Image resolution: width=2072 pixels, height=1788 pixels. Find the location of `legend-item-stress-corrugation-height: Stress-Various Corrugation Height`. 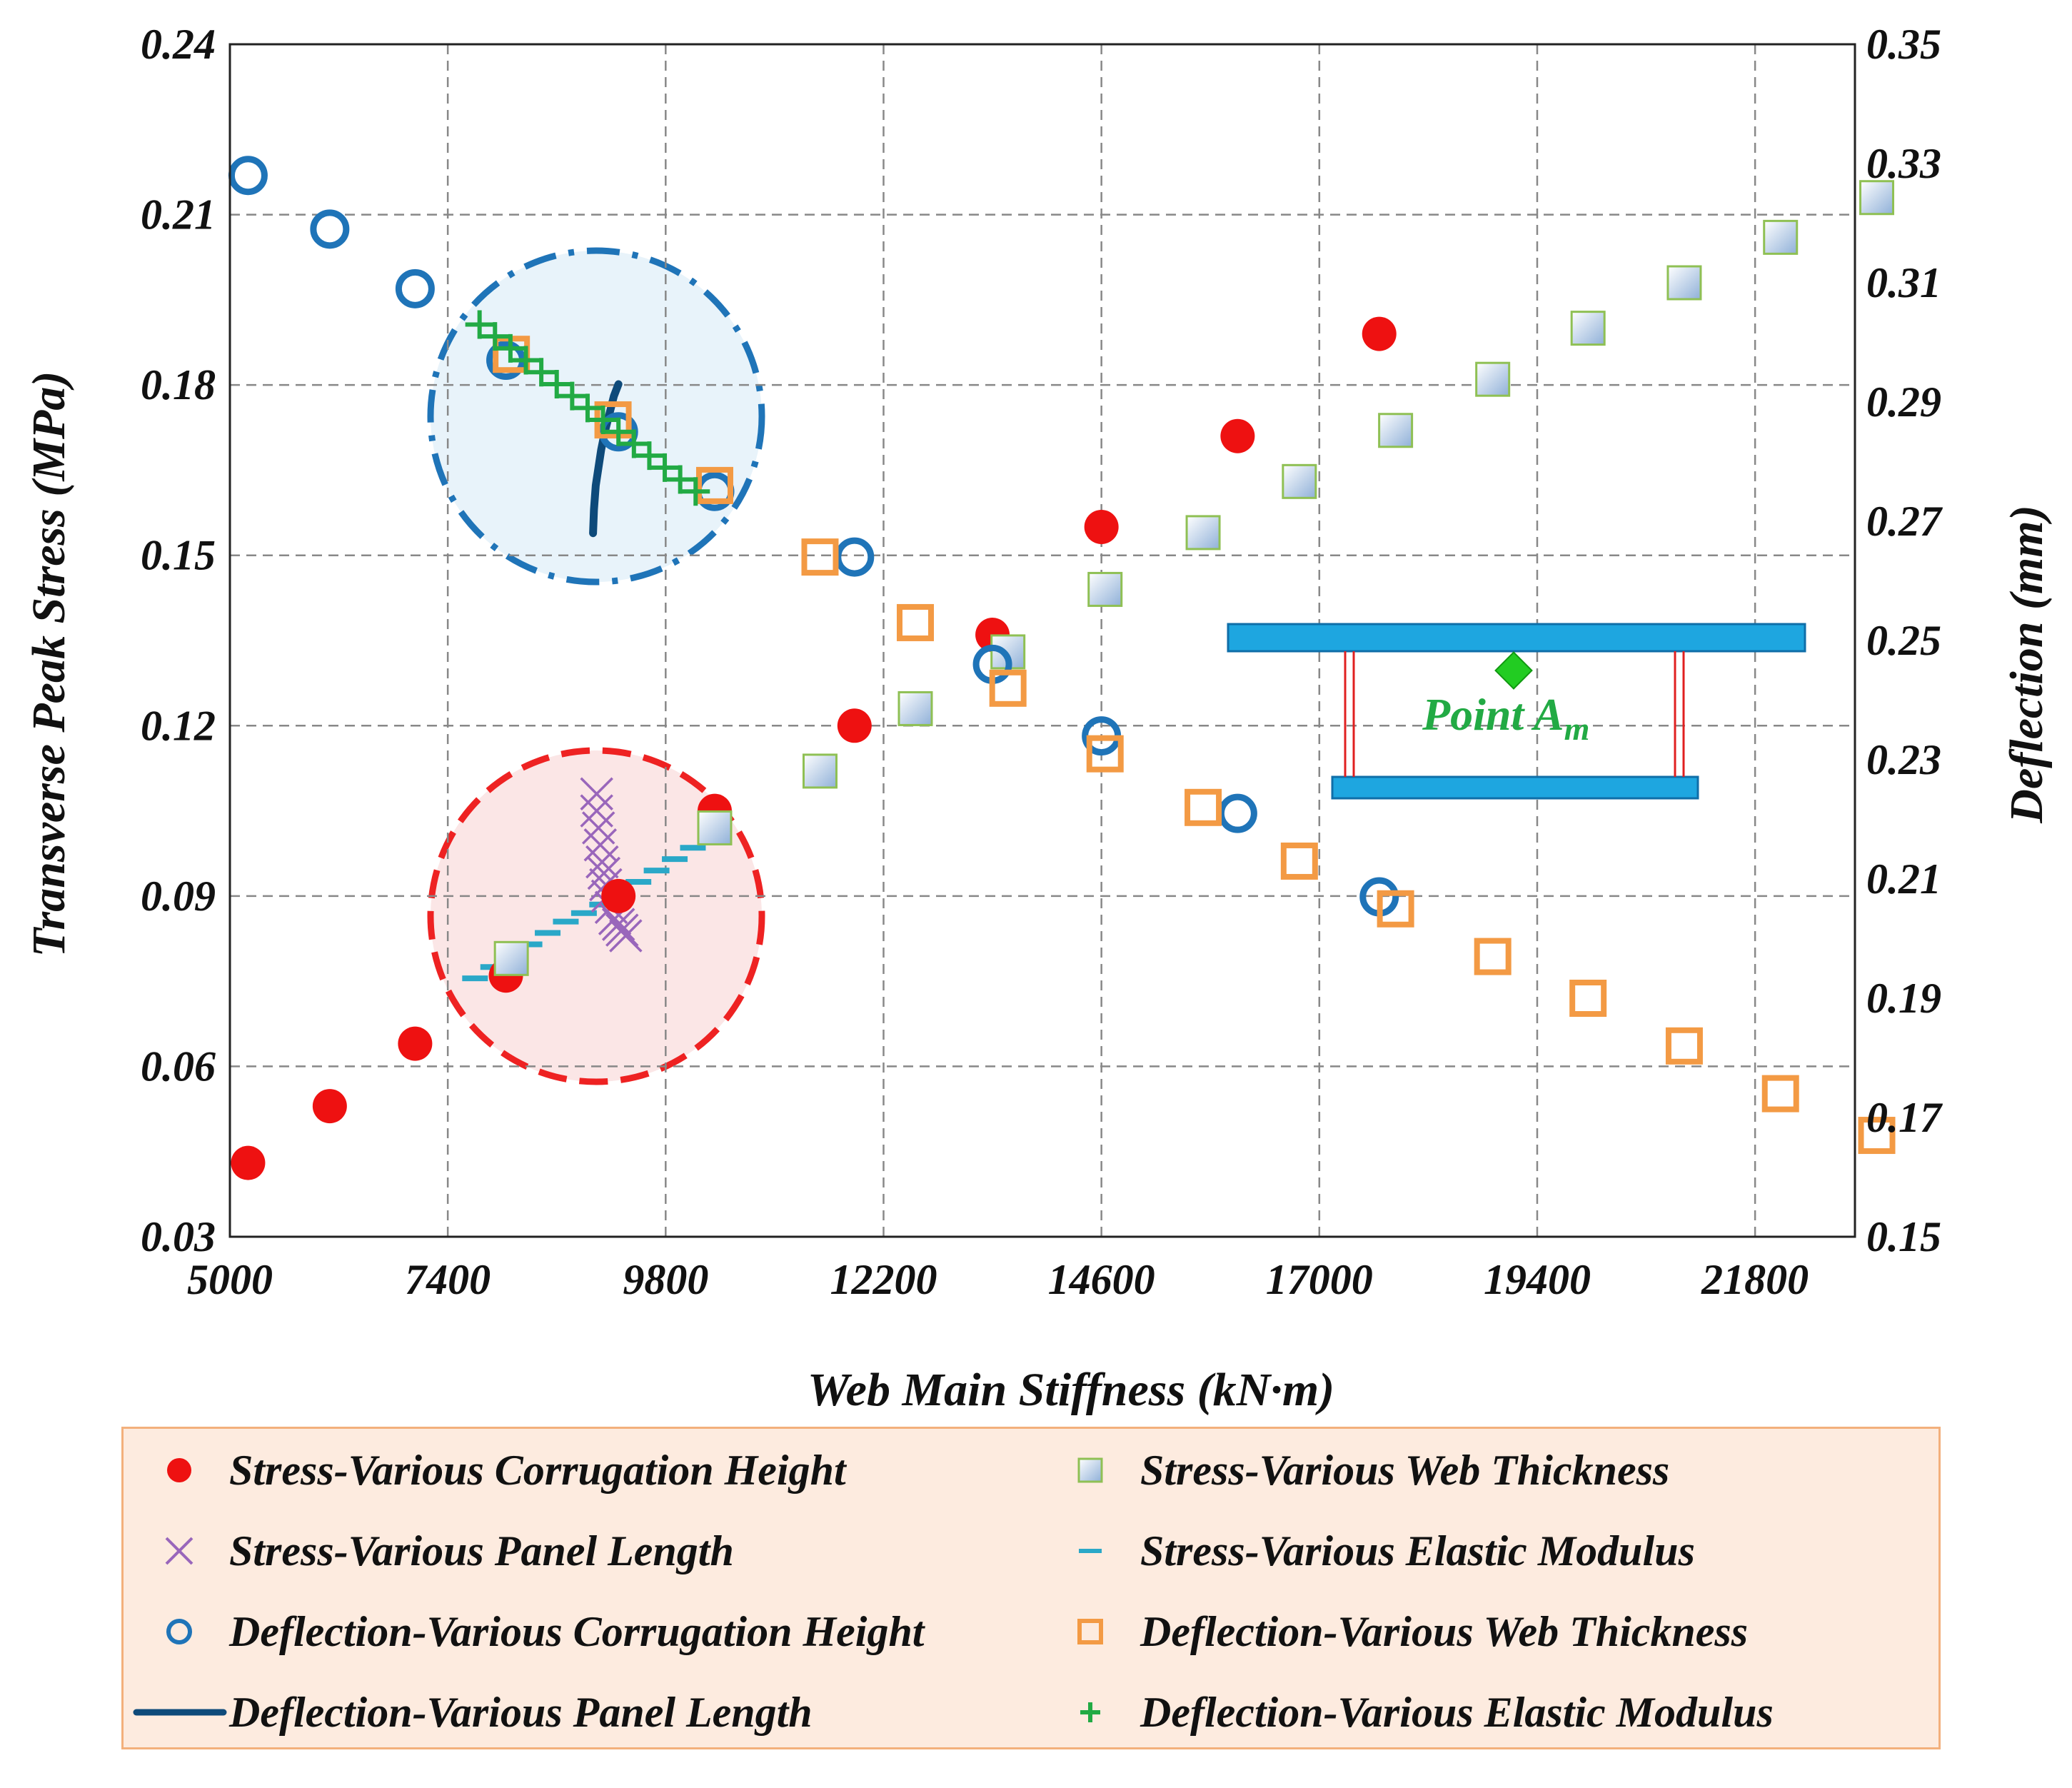

legend-item-stress-corrugation-height: Stress-Various Corrugation Height is located at coordinates (487, 1471).